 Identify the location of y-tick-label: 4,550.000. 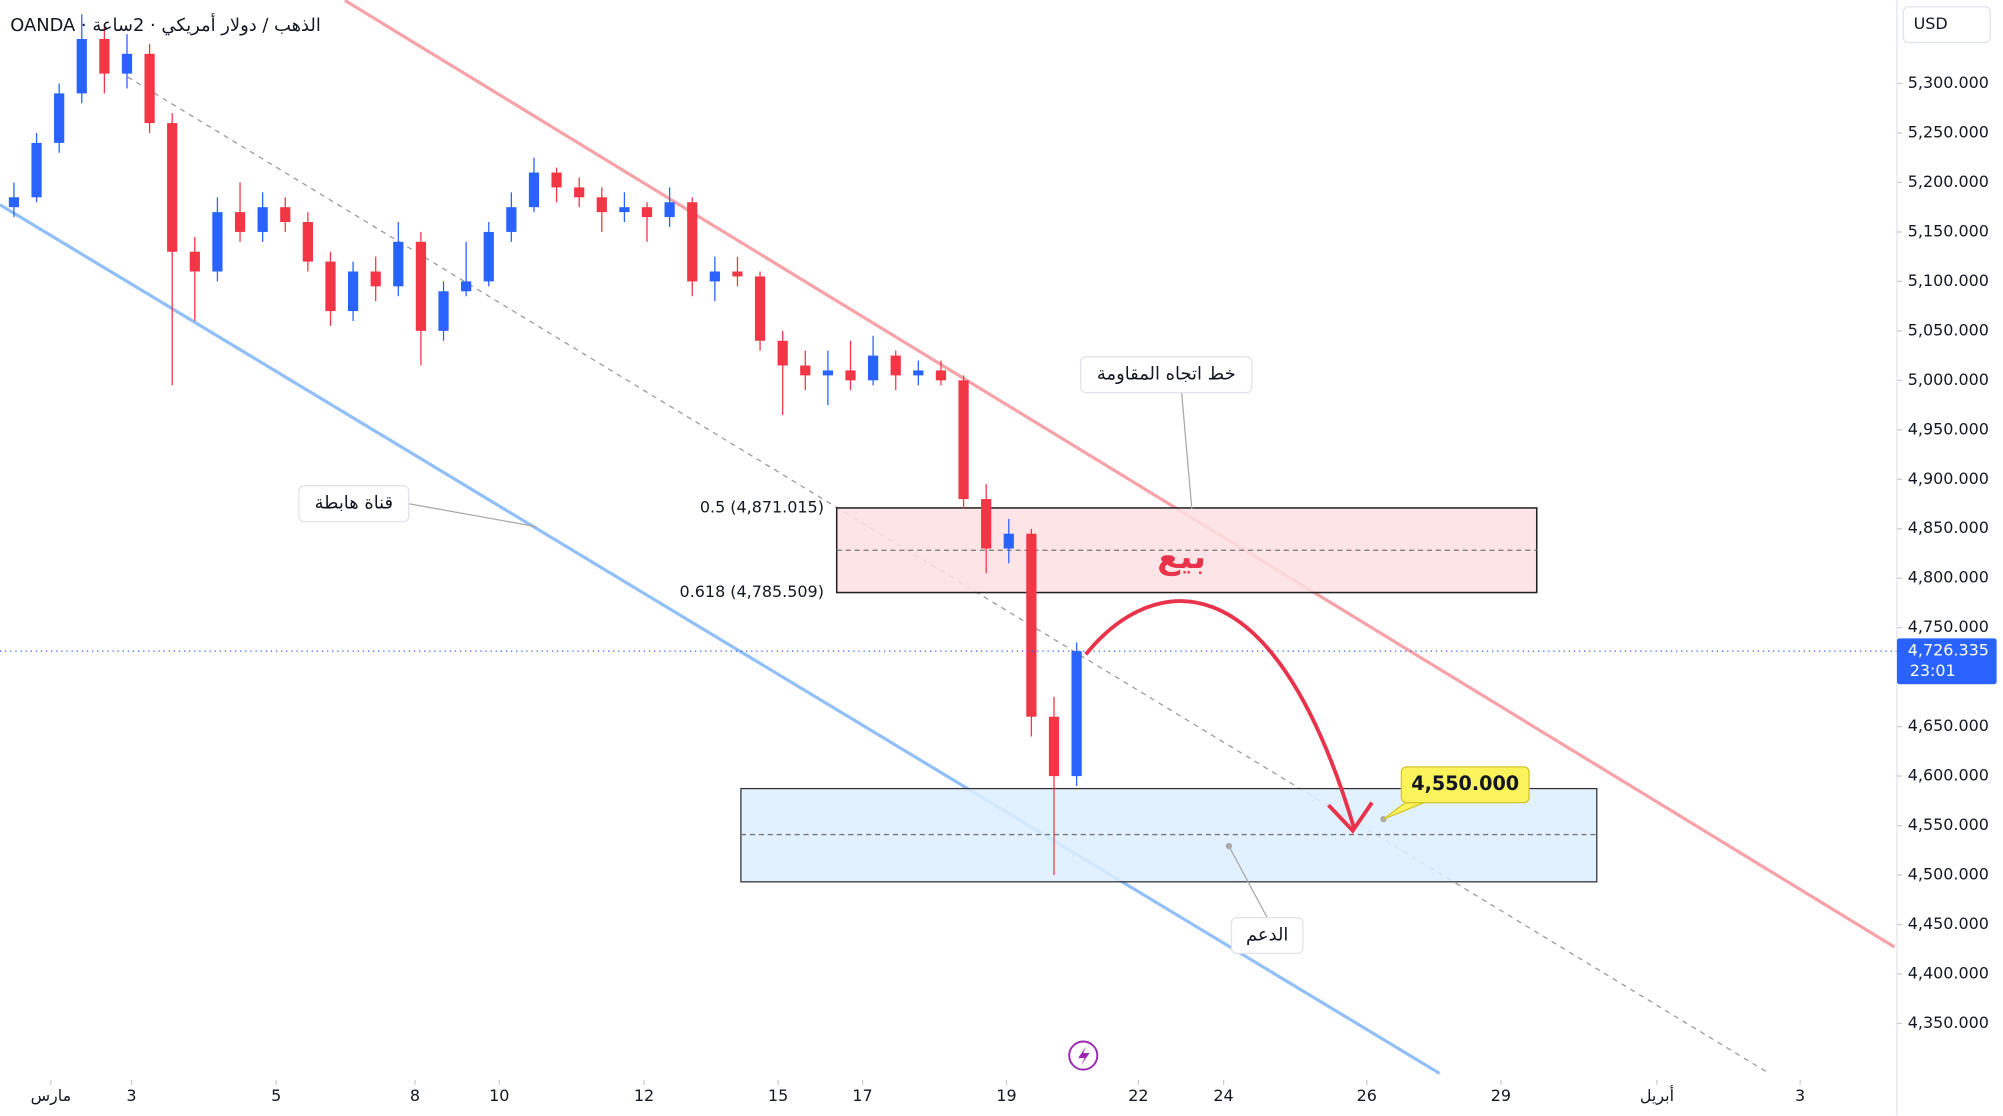
(1948, 824).